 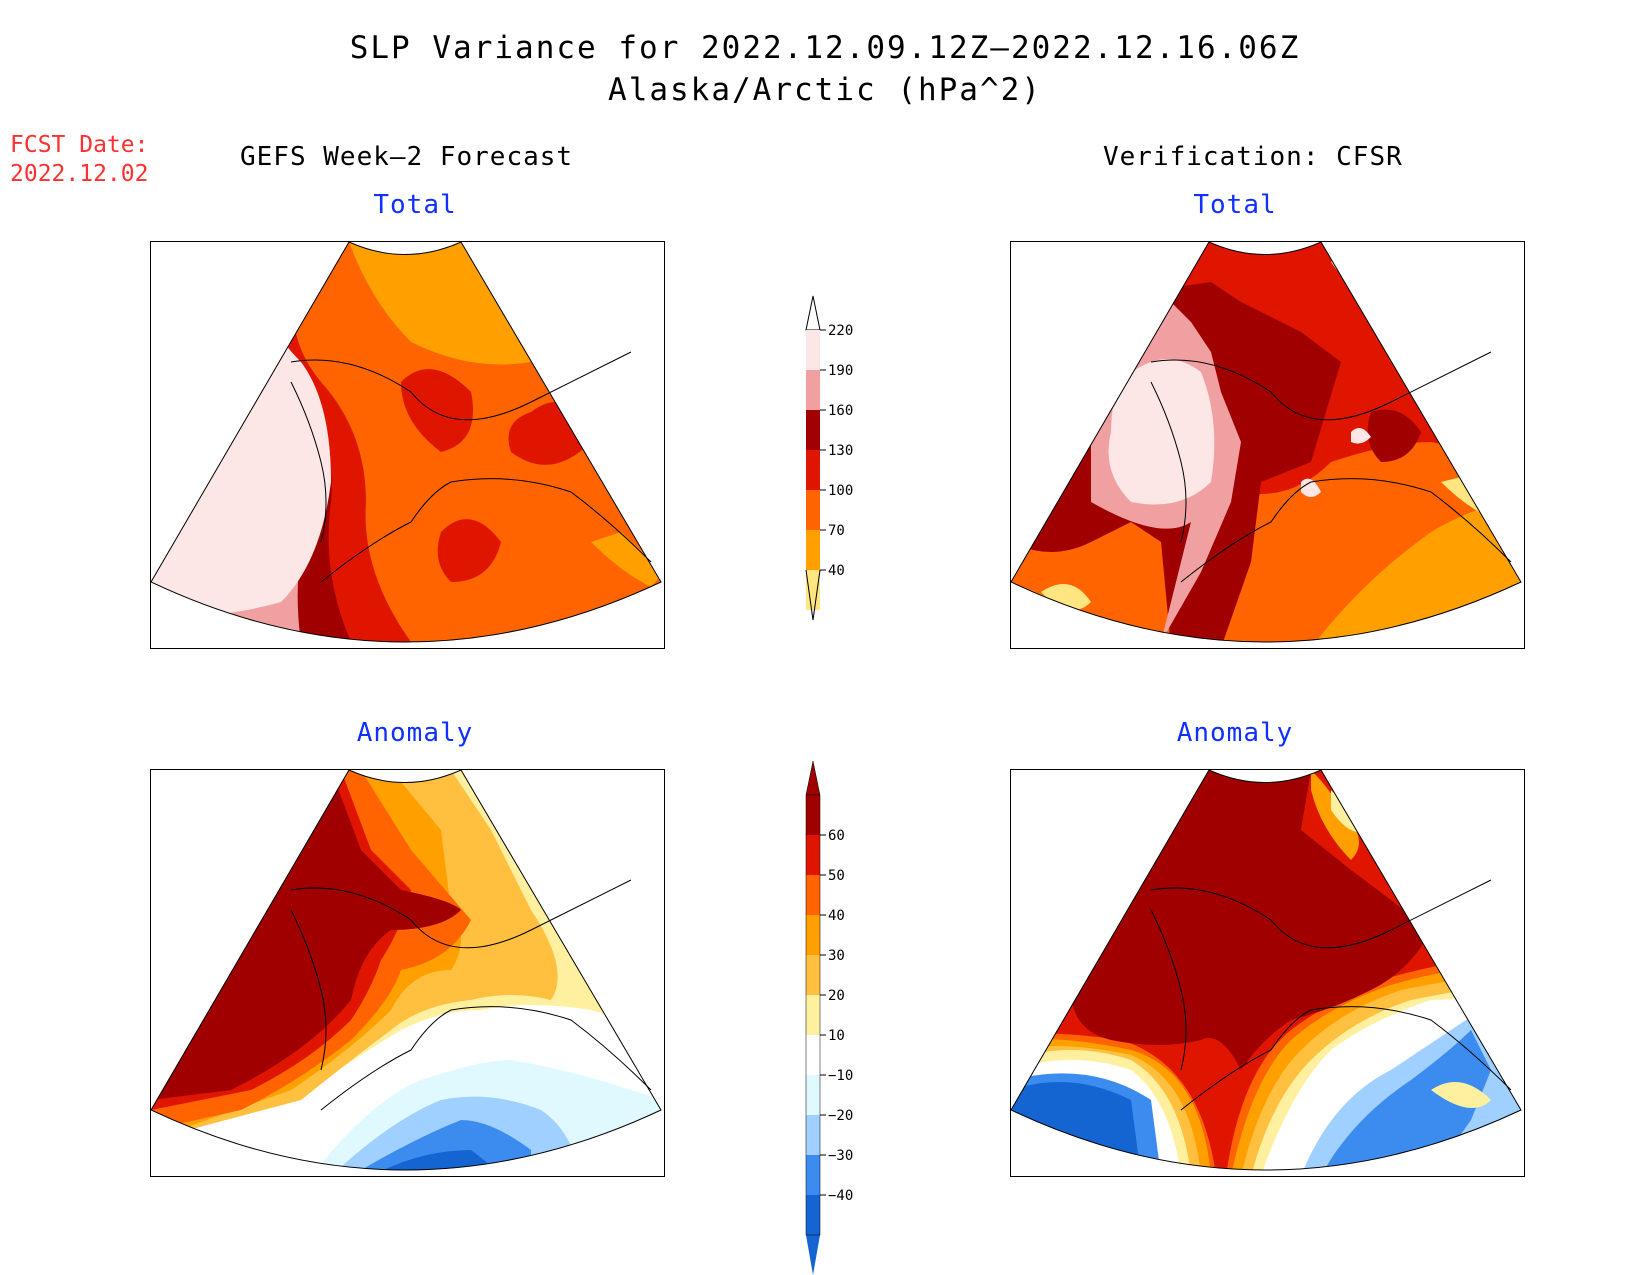 I want to click on total-colorbar-svg: 220 190 160 130 100 70 40, so click(x=829, y=458).